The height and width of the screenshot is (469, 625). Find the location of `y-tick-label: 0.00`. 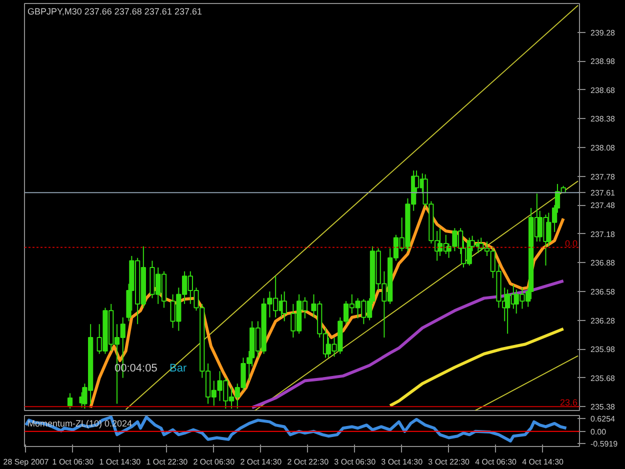

y-tick-label: 0.00 is located at coordinates (598, 431).